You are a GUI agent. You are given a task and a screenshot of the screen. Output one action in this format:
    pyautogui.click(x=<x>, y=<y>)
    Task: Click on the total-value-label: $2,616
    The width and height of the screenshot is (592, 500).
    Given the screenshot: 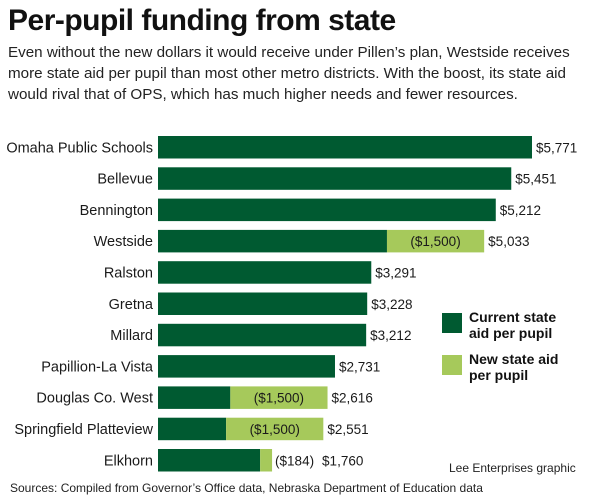 What is the action you would take?
    pyautogui.click(x=352, y=398)
    